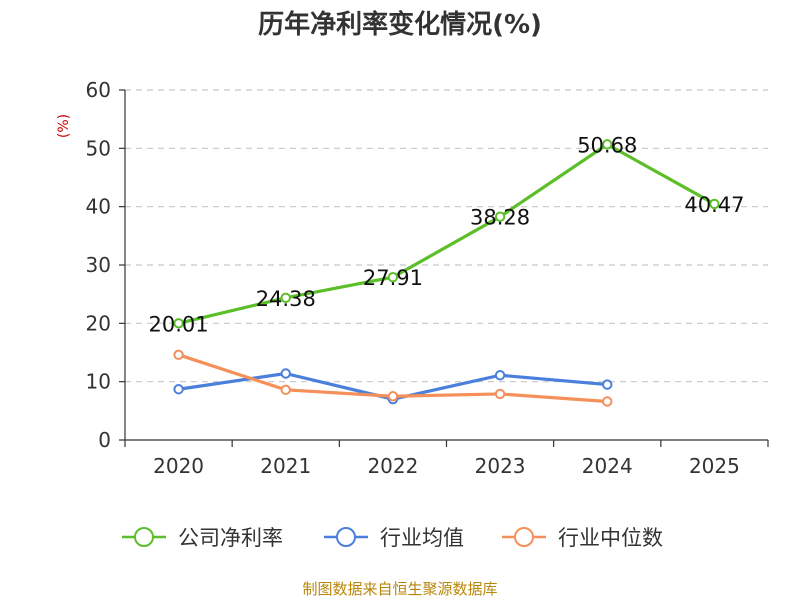  What do you see at coordinates (98, 90) in the screenshot?
I see `y-tick-label-6: 60` at bounding box center [98, 90].